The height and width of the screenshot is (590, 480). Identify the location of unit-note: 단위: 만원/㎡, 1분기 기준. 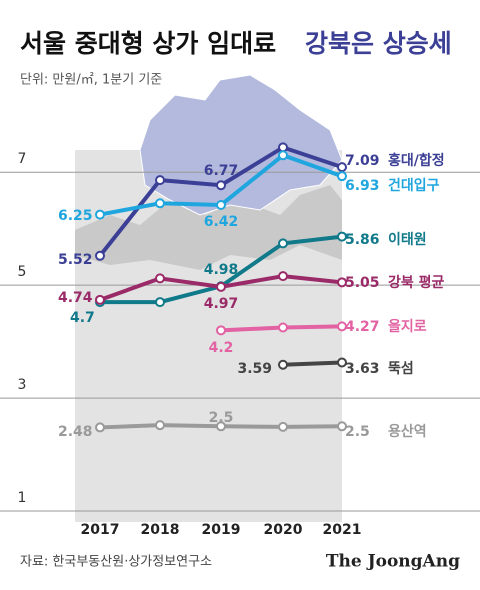
(91, 80).